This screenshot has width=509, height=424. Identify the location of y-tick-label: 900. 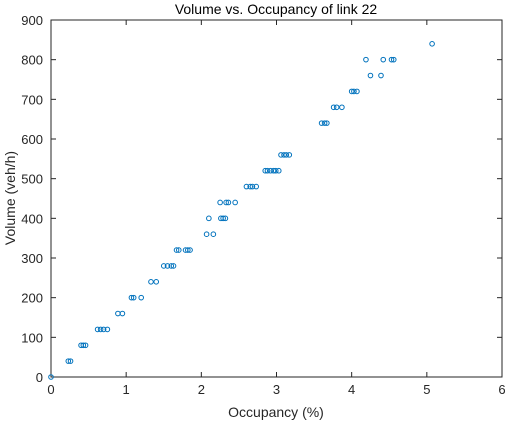
(32, 20).